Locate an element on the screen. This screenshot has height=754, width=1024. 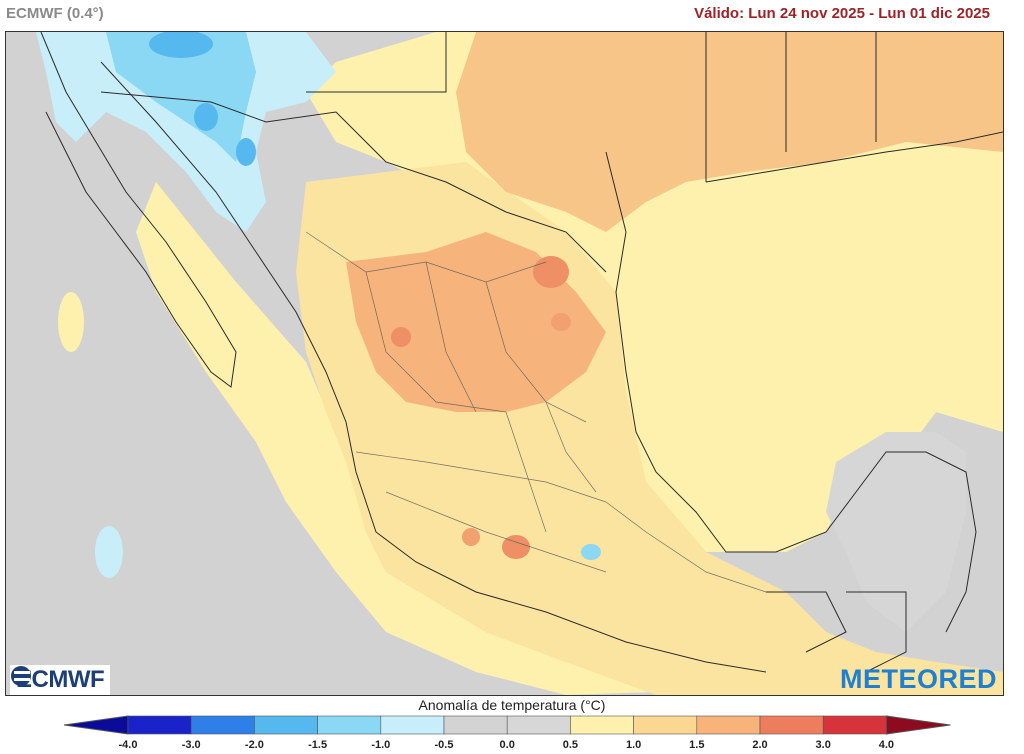
ecmwf-logo-icon is located at coordinates (21, 676).